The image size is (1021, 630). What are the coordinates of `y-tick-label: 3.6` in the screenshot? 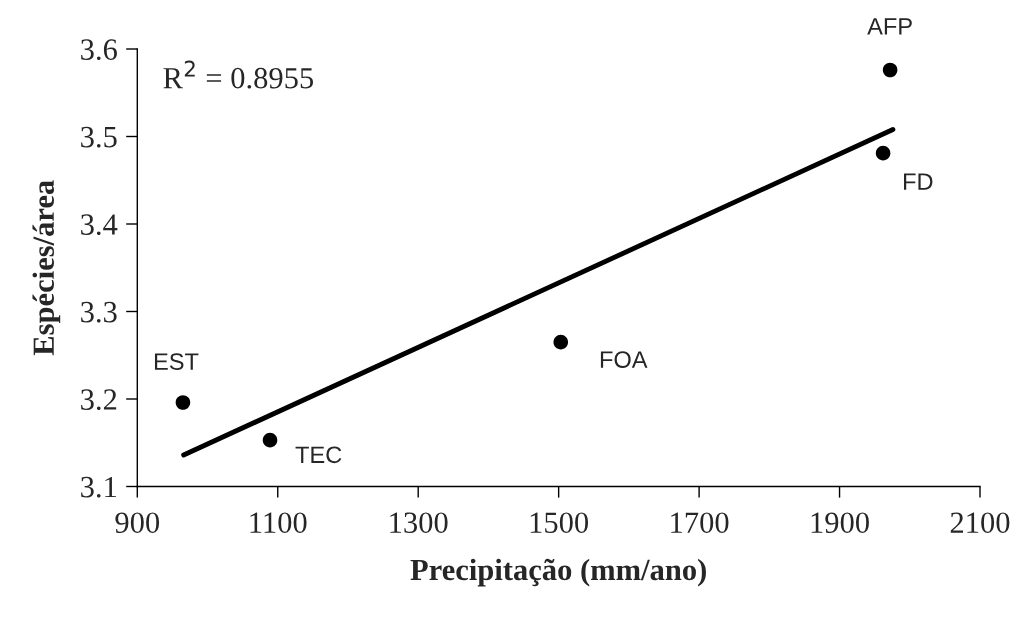 It's located at (99, 50).